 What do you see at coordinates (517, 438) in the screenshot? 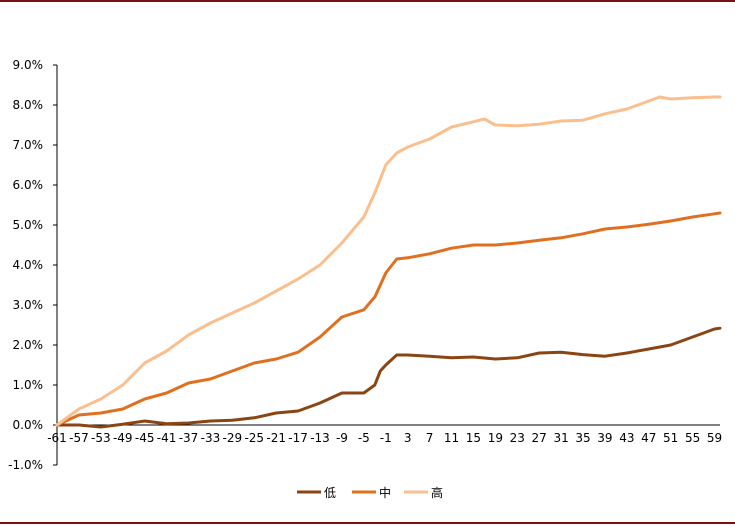
I see `x-tick-label: 23` at bounding box center [517, 438].